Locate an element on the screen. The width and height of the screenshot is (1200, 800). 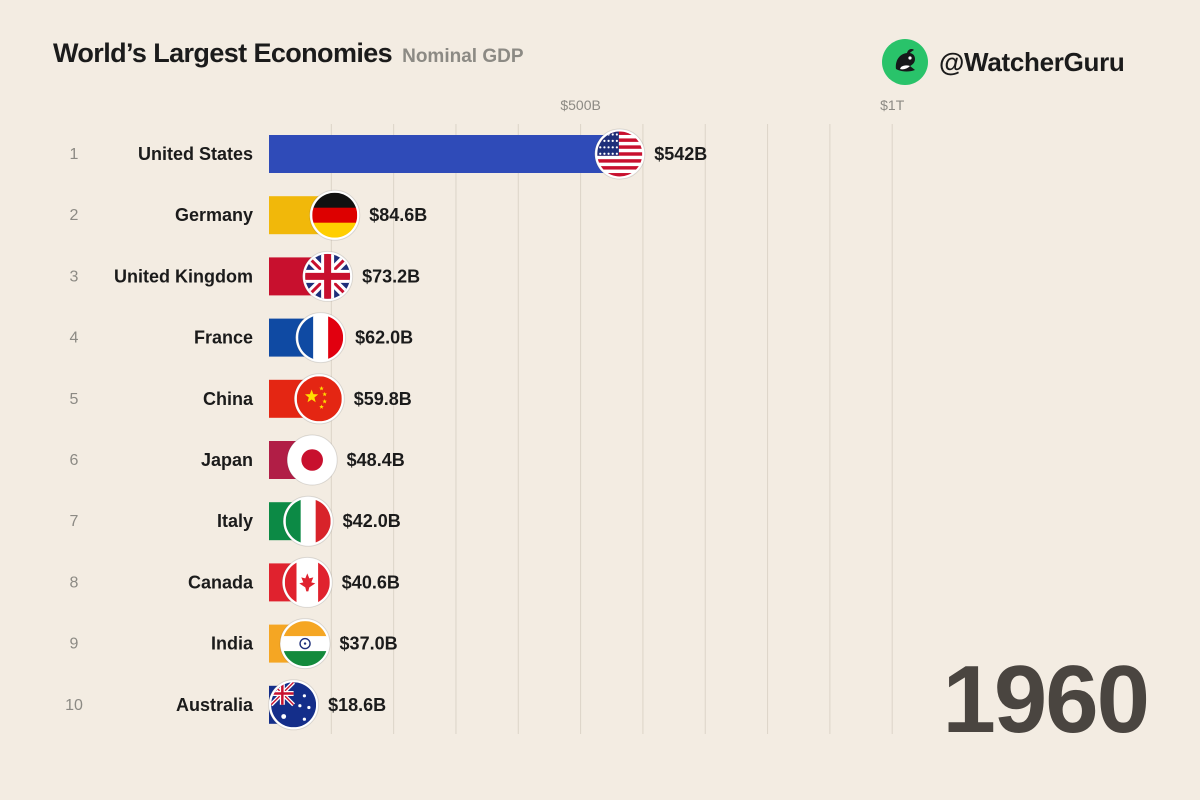
category-label: China is located at coordinates (228, 399).